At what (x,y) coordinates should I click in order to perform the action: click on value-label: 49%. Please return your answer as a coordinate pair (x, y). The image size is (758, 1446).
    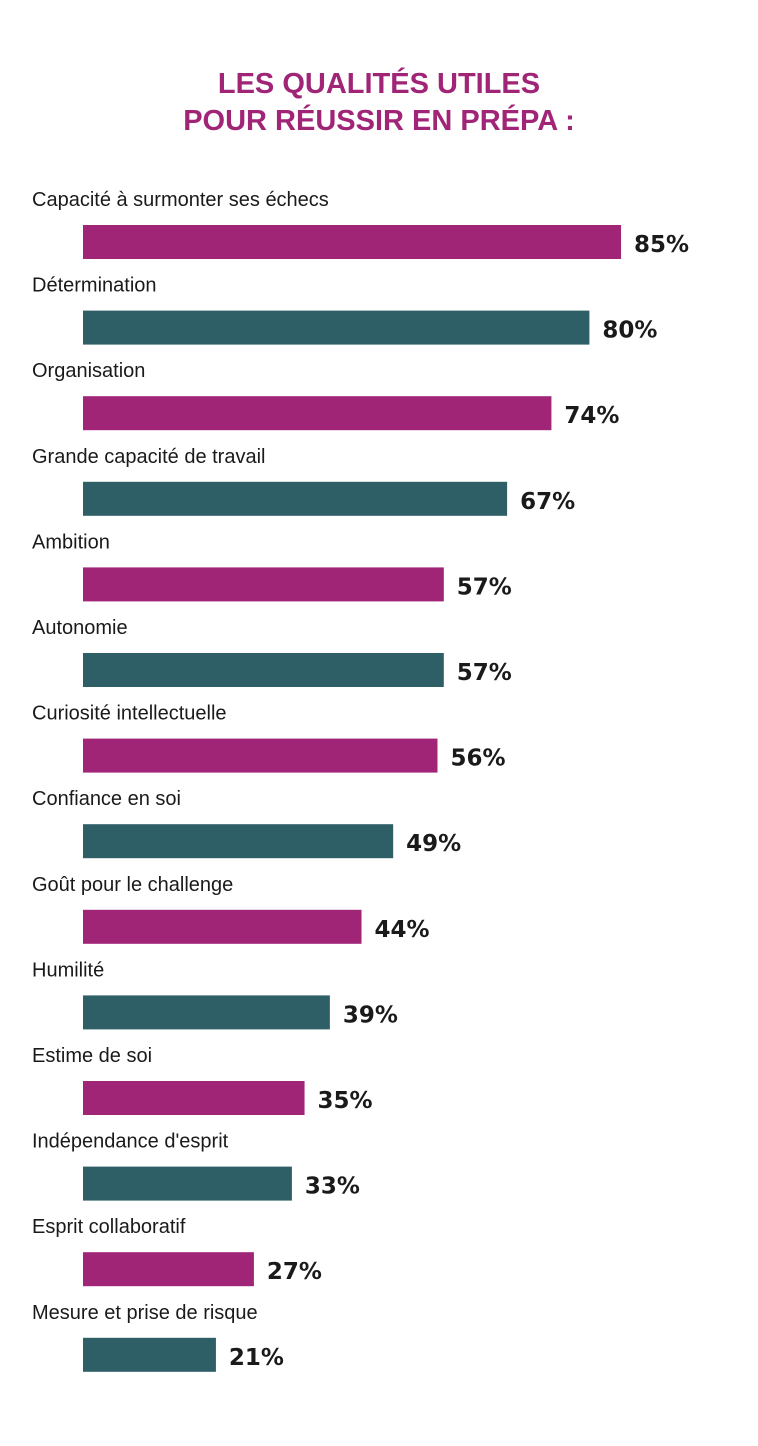
    Looking at the image, I should click on (433, 844).